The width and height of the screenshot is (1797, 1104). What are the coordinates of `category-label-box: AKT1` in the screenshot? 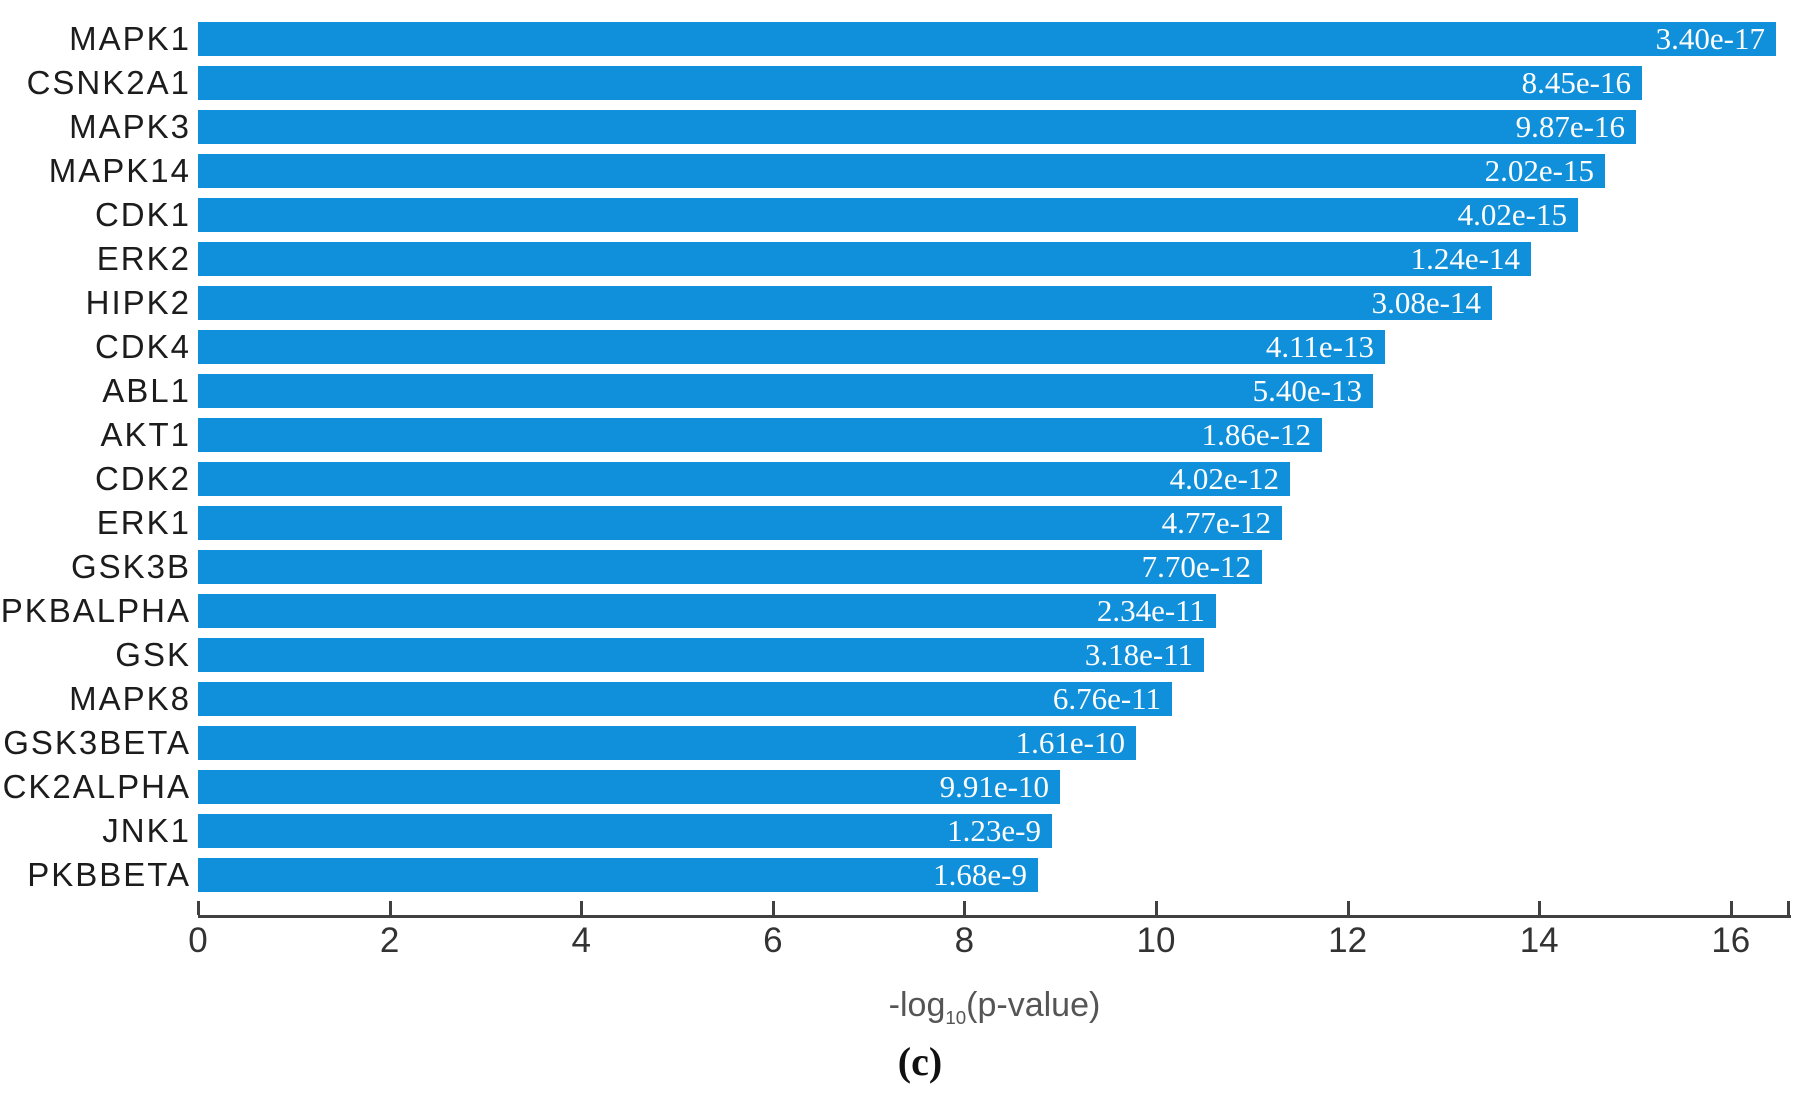 It's located at (95, 434).